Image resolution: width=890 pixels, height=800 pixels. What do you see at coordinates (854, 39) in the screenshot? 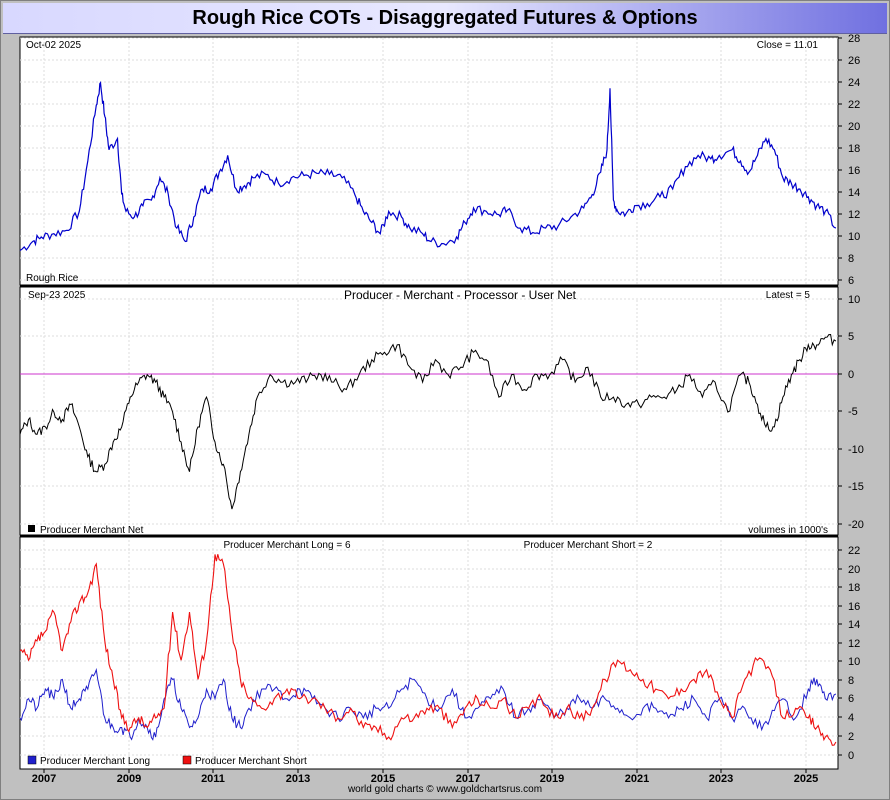
I see `price-ytick-label: 28` at bounding box center [854, 39].